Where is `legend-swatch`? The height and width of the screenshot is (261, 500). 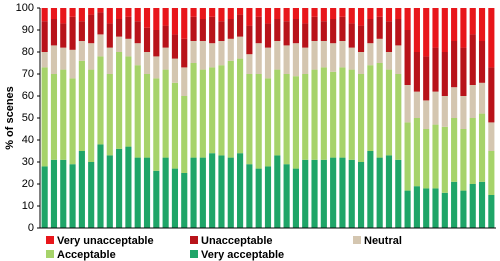
legend-swatch is located at coordinates (194, 240).